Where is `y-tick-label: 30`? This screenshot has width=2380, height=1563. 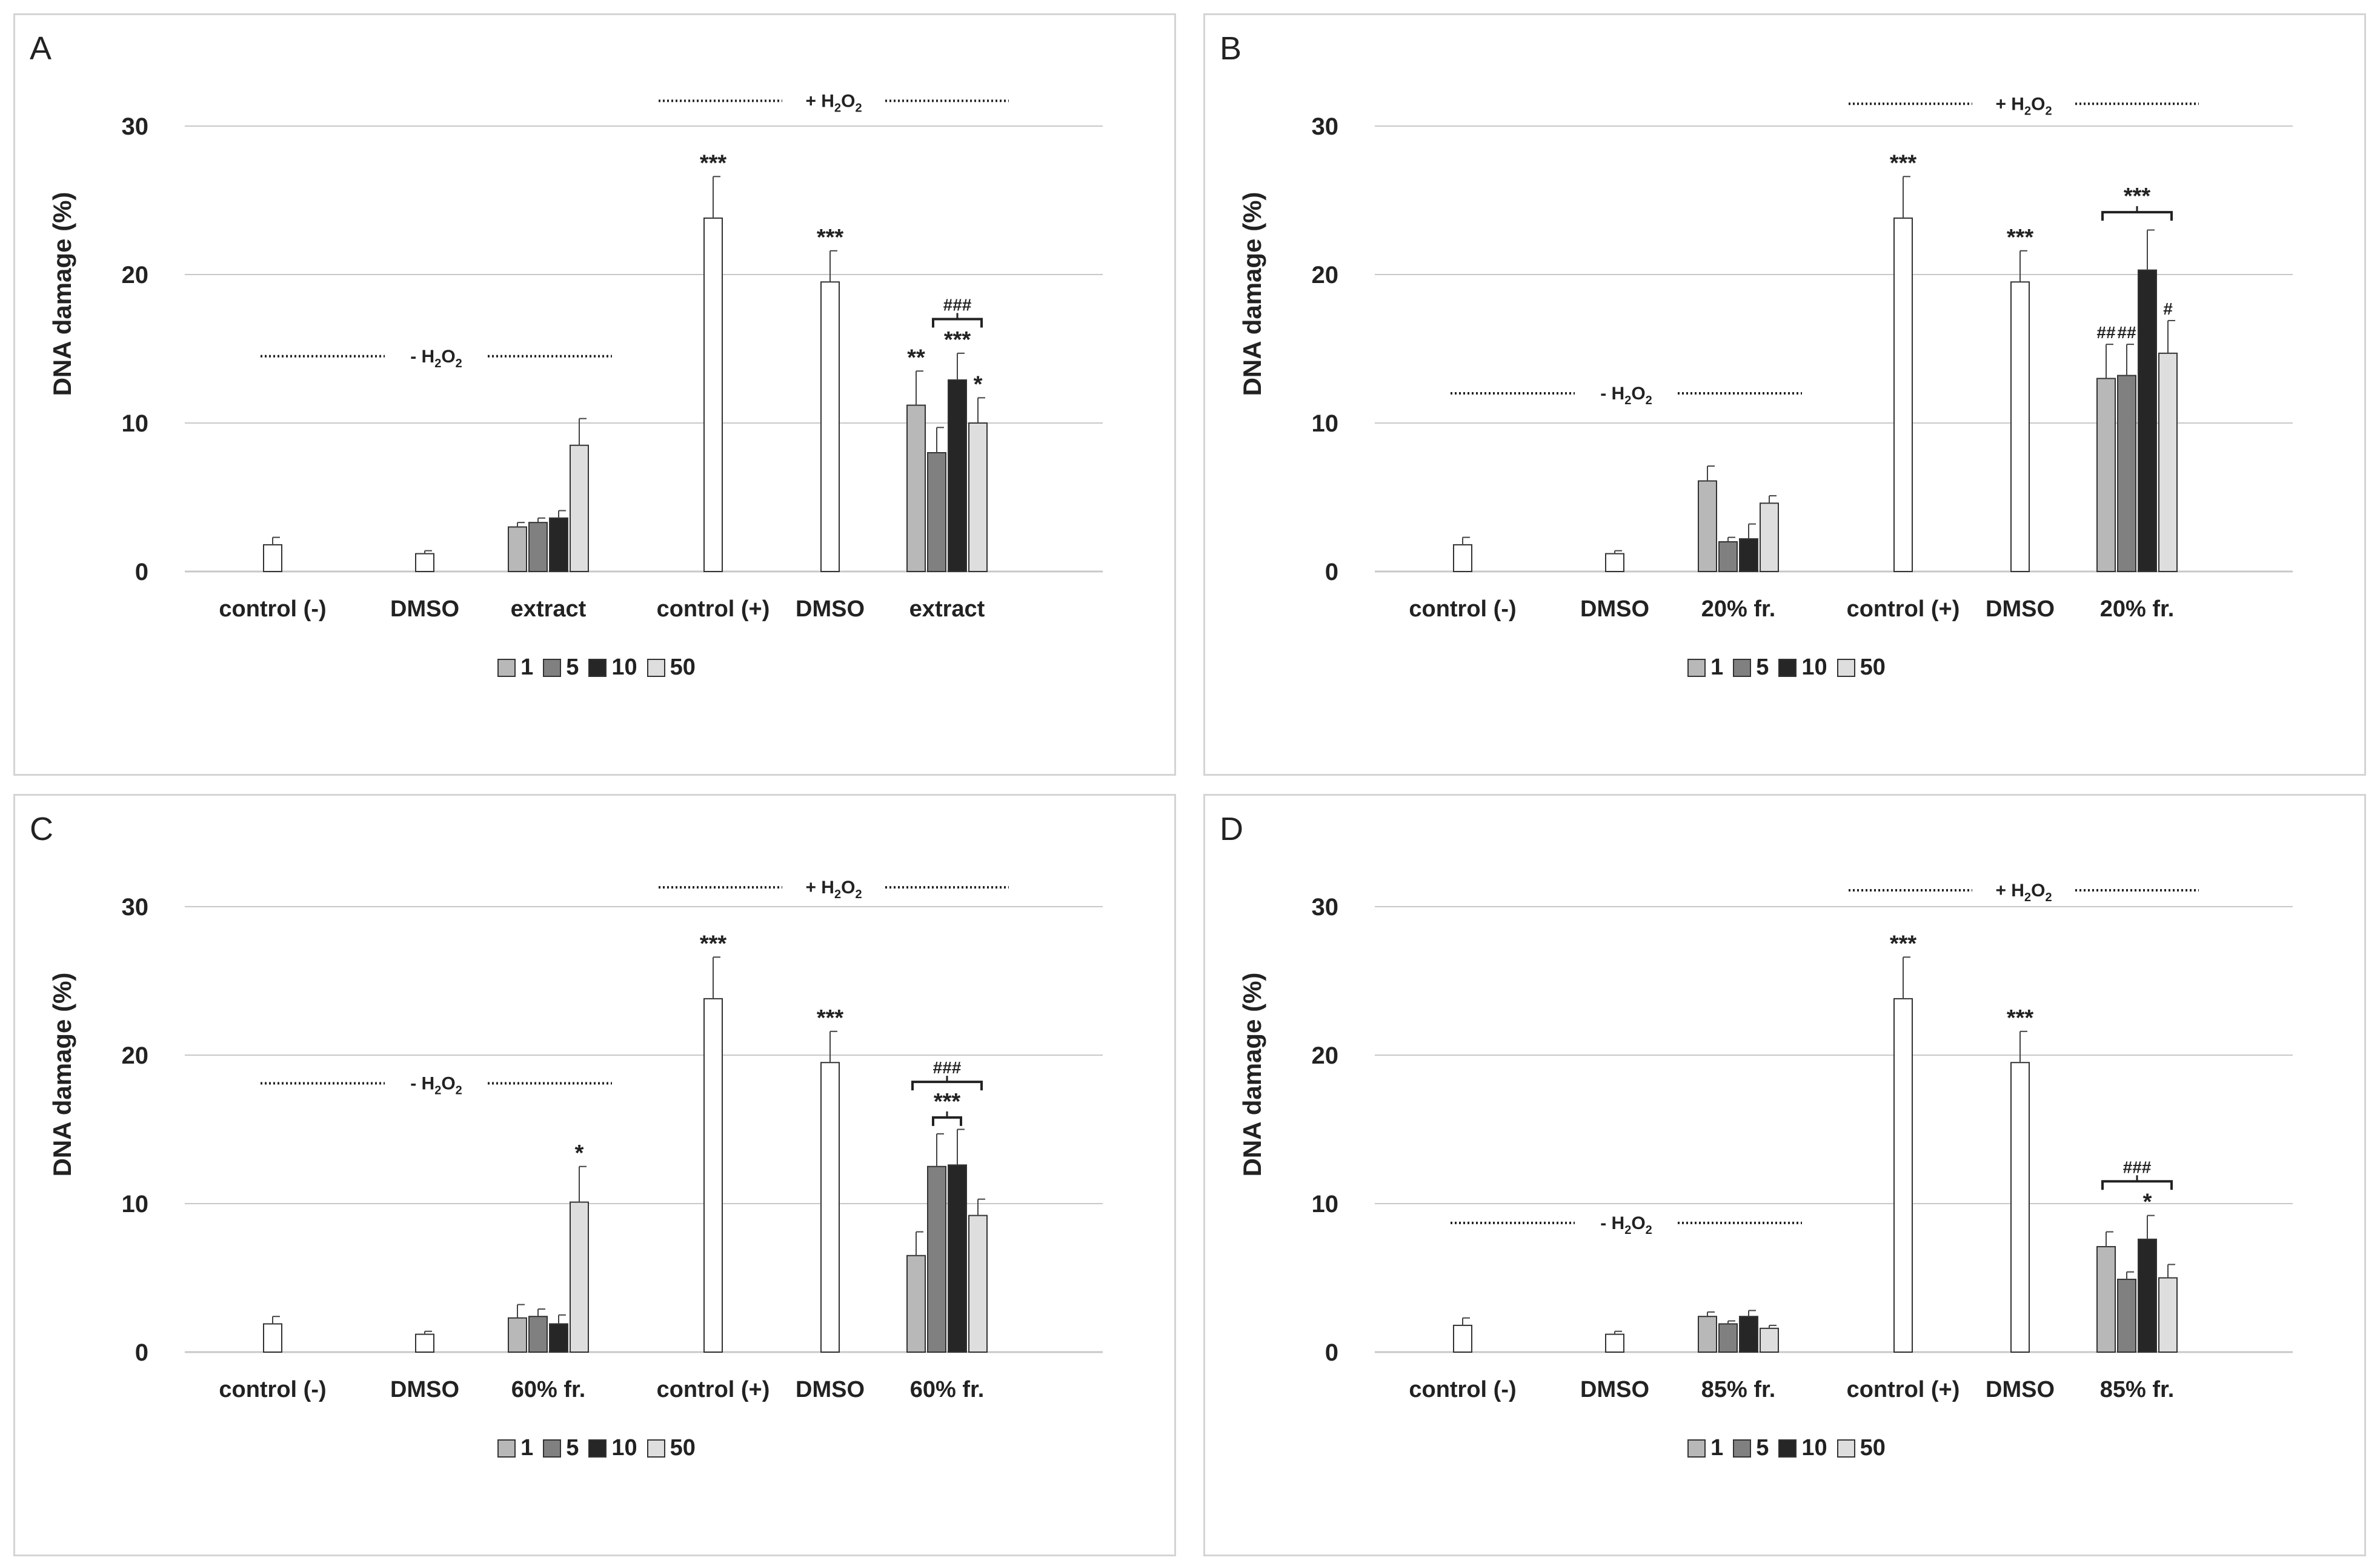 y-tick-label: 30 is located at coordinates (135, 127).